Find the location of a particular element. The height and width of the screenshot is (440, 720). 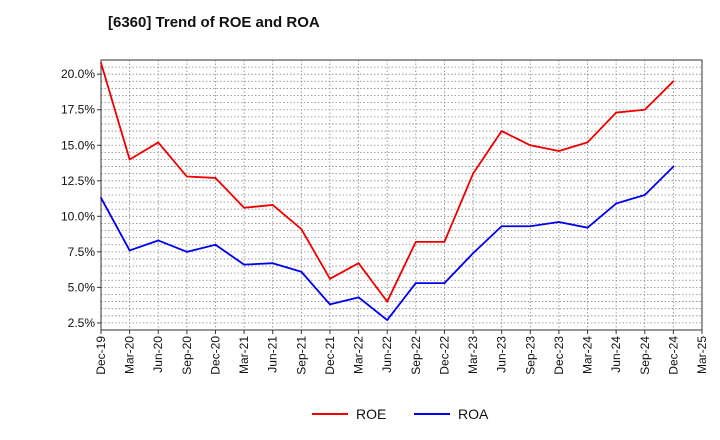

x-tick-label: Sep-23 is located at coordinates (530, 355).